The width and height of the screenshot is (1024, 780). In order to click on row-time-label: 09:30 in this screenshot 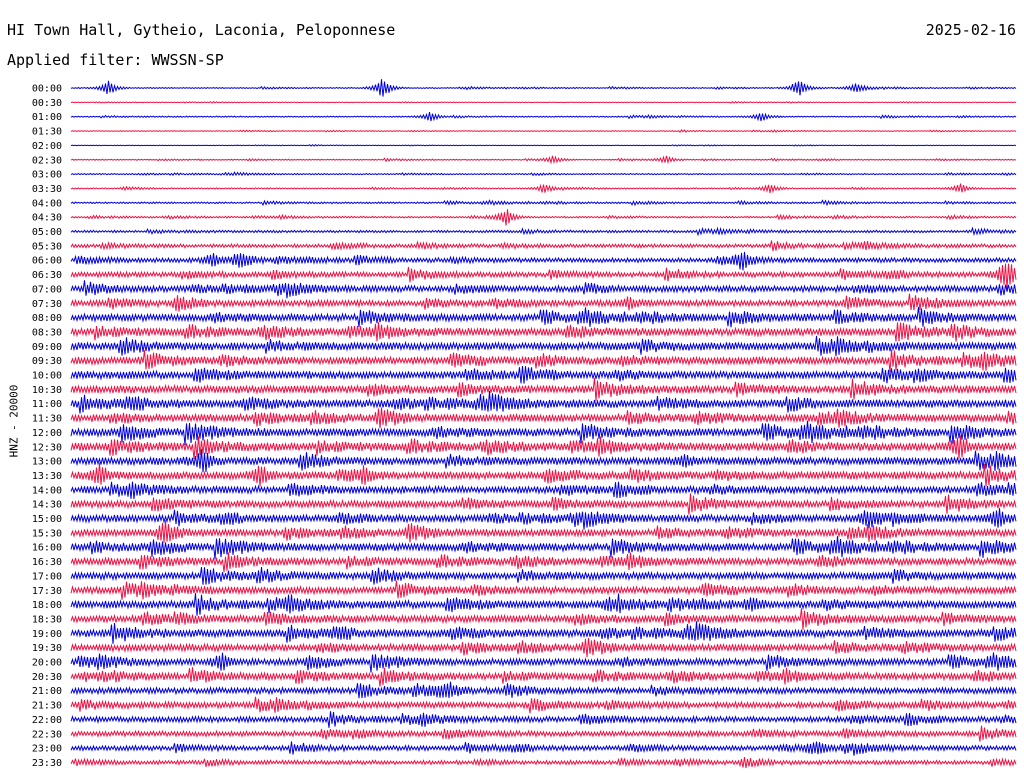, I will do `click(47, 361)`.